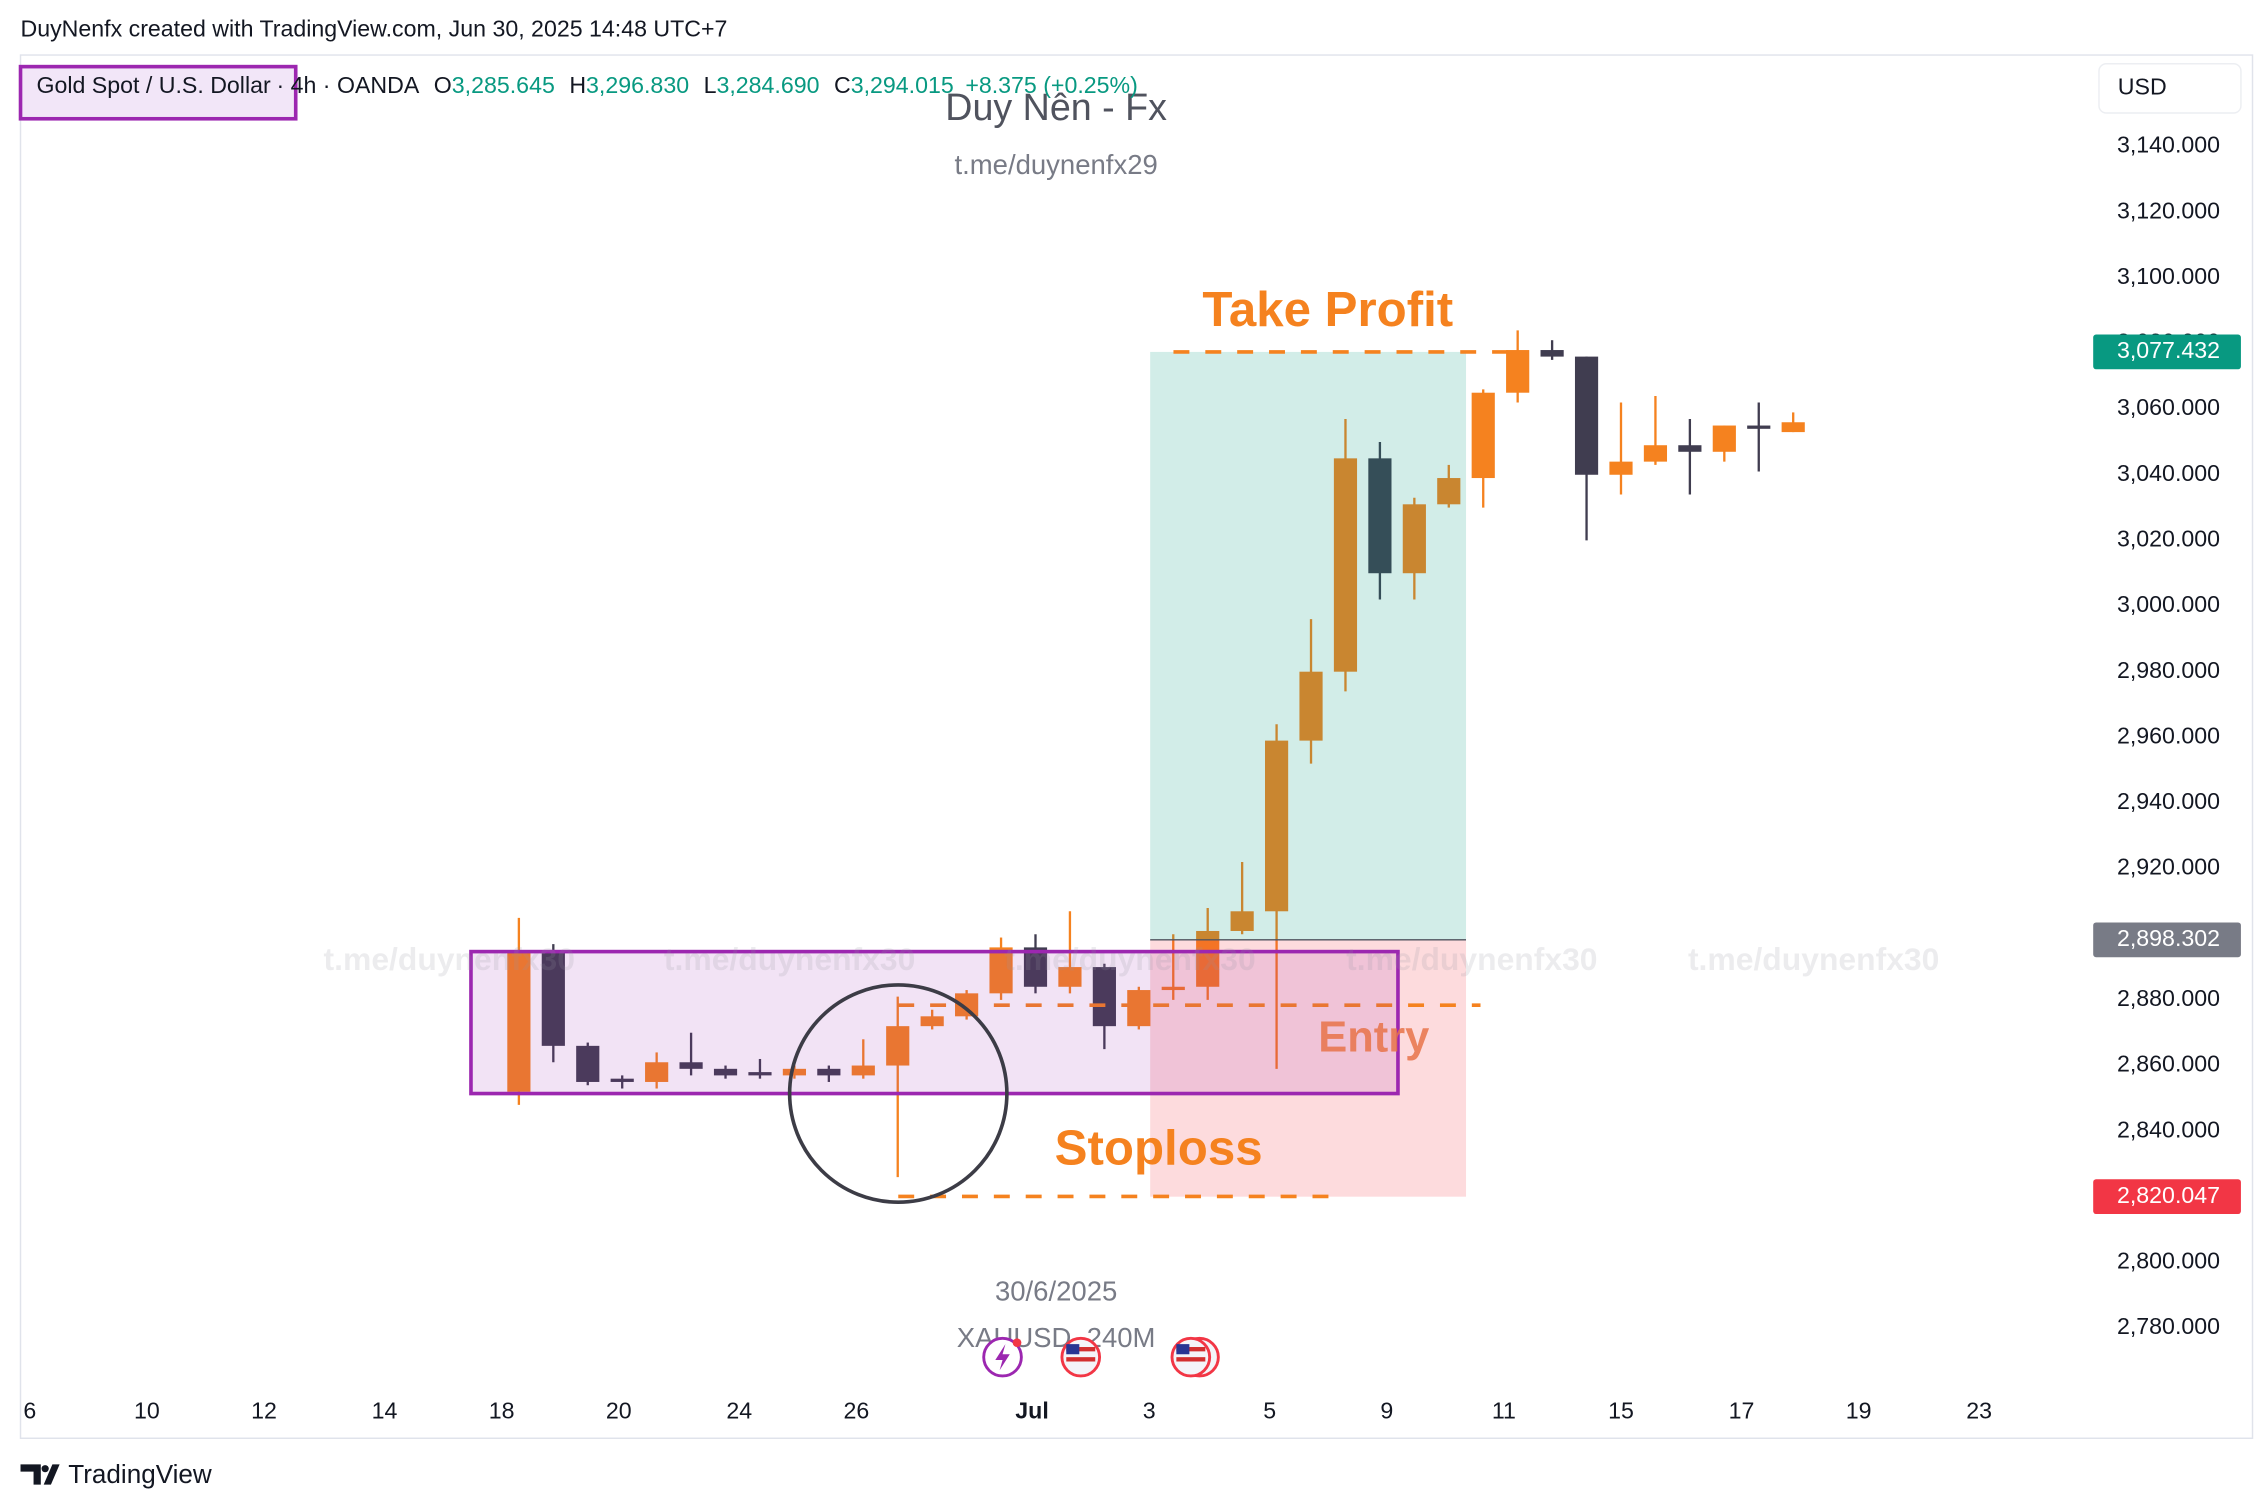 This screenshot has height=1502, width=2260. I want to click on c-value: 3,294.015, so click(902, 85).